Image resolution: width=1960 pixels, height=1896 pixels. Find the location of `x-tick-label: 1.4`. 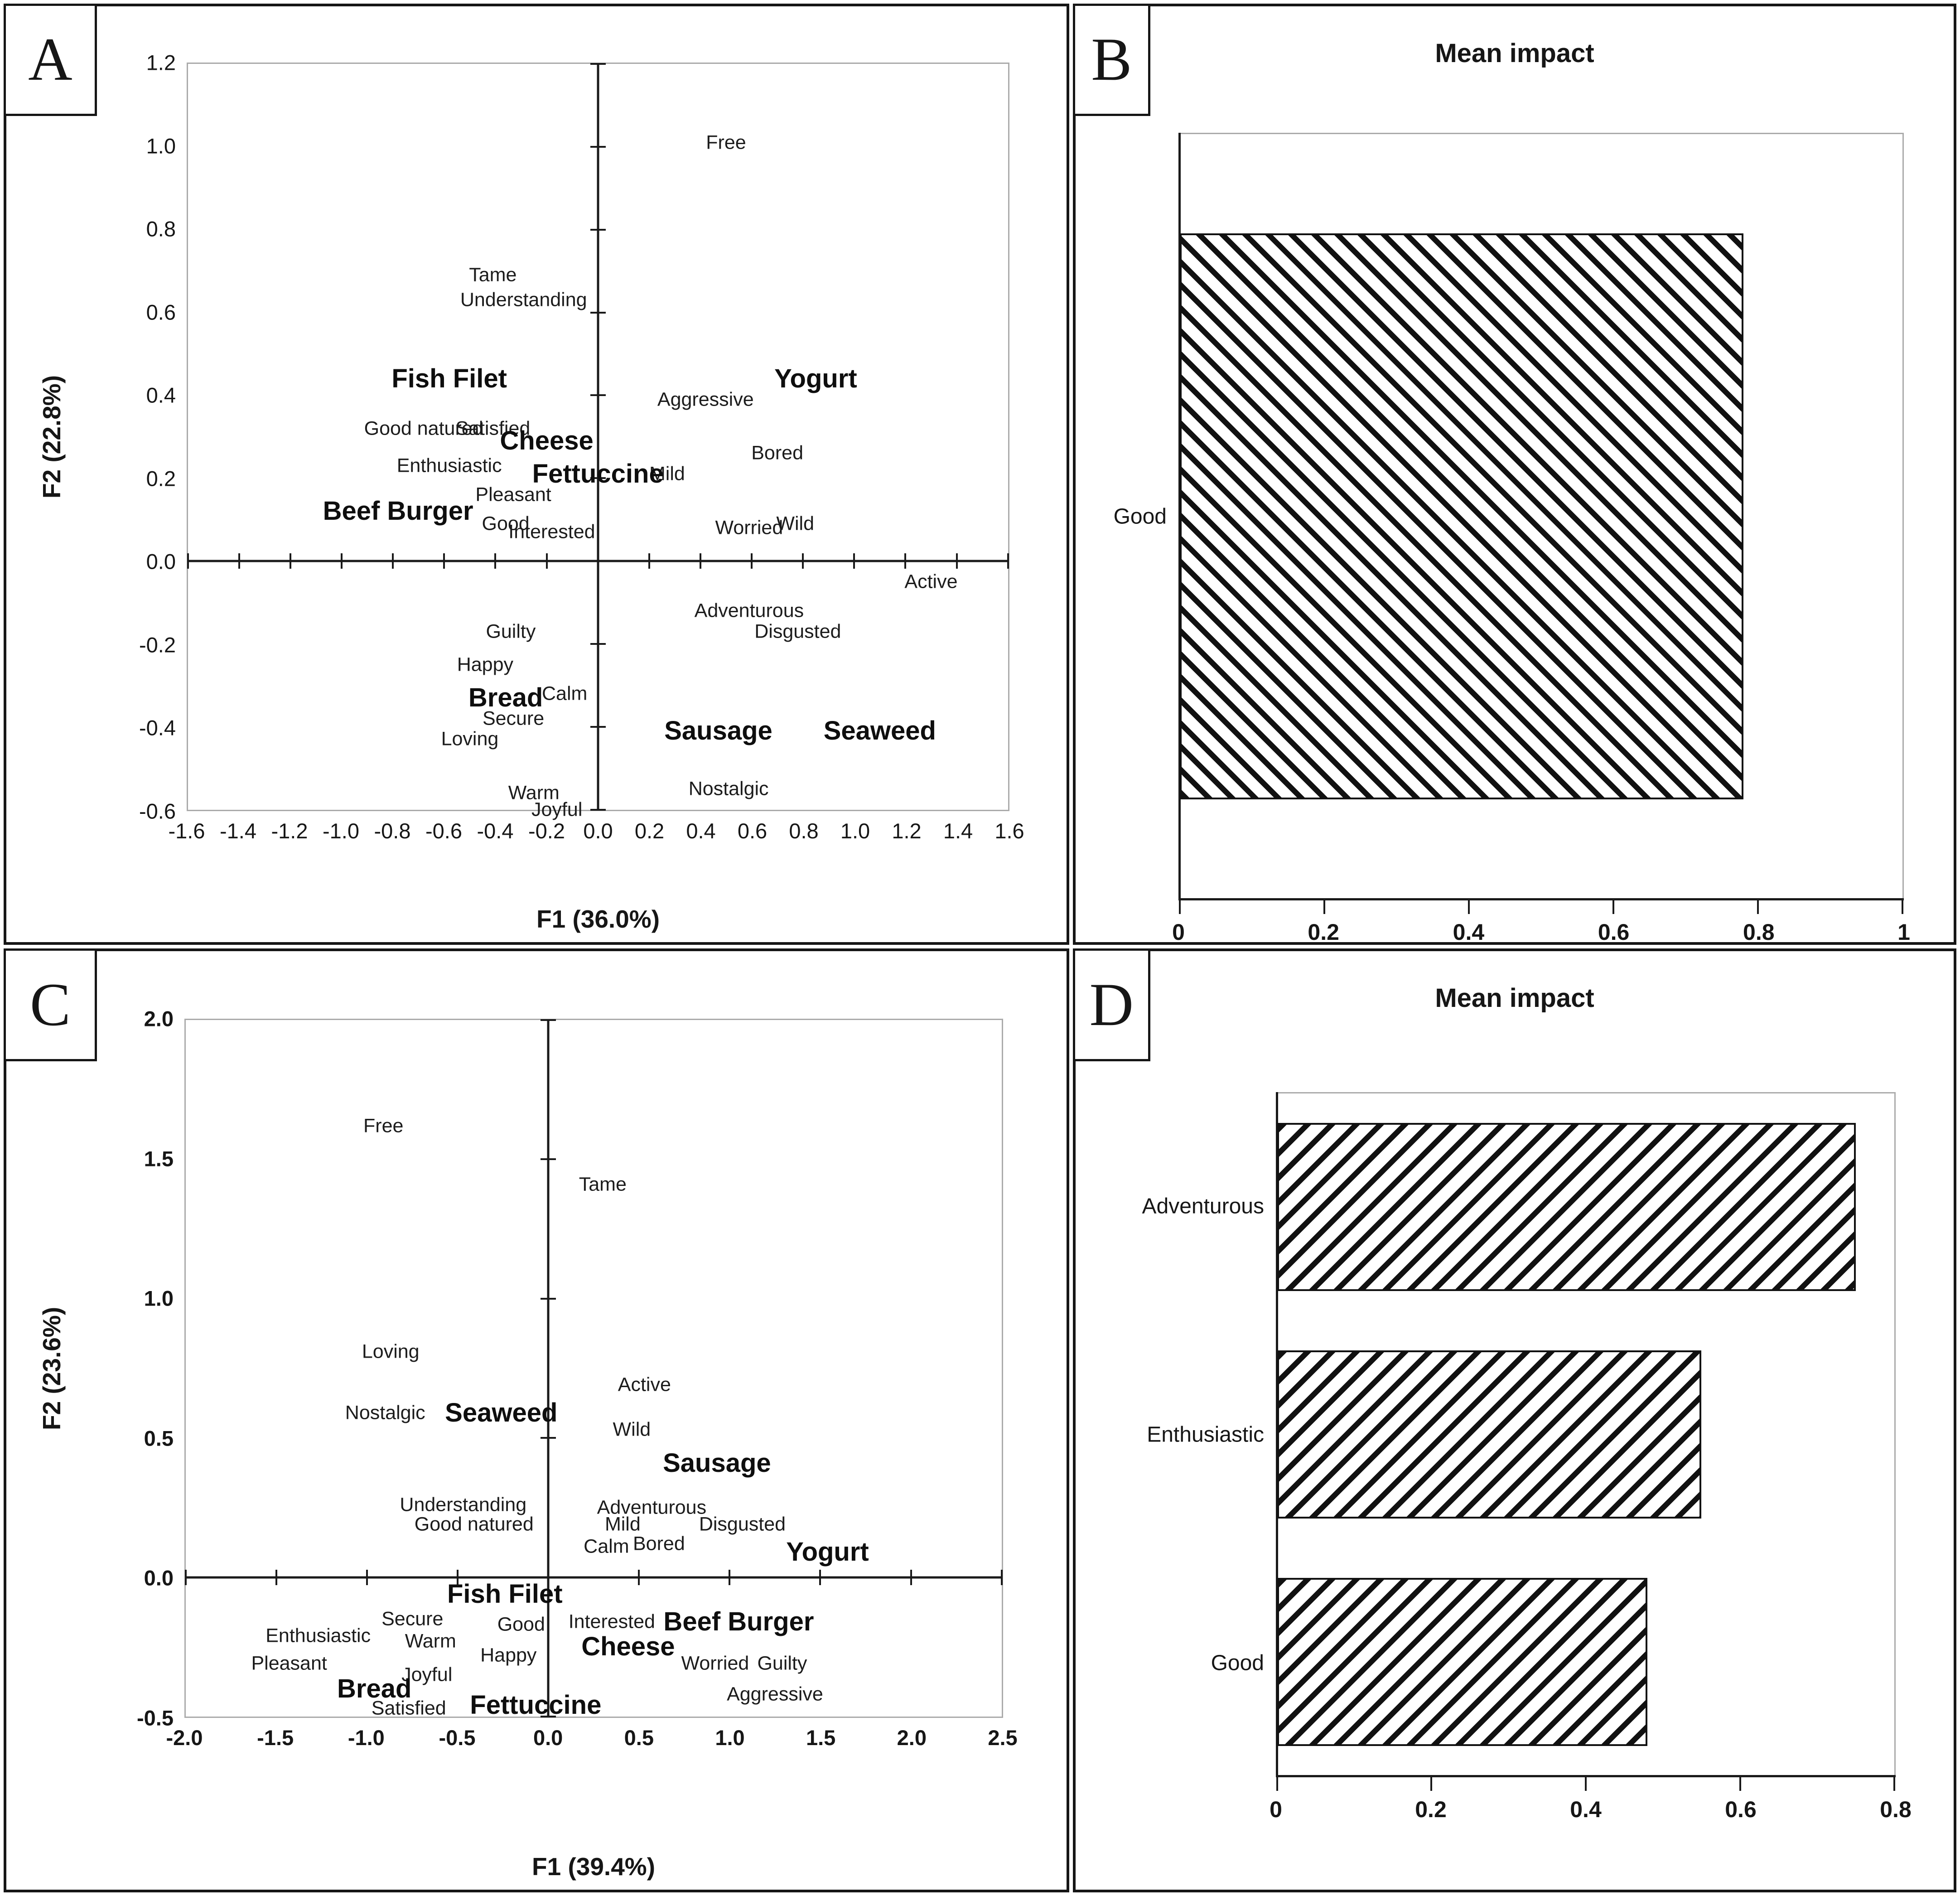

x-tick-label: 1.4 is located at coordinates (958, 831).